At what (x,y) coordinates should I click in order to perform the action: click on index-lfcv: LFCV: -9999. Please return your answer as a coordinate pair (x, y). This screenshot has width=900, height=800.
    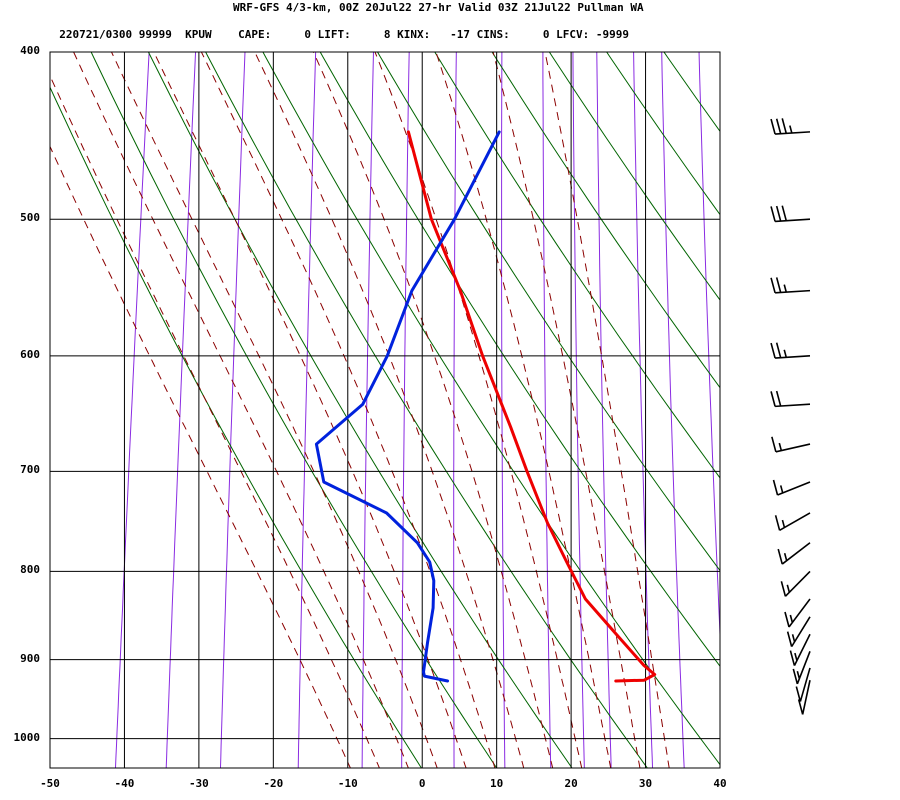
    Looking at the image, I should click on (592, 34).